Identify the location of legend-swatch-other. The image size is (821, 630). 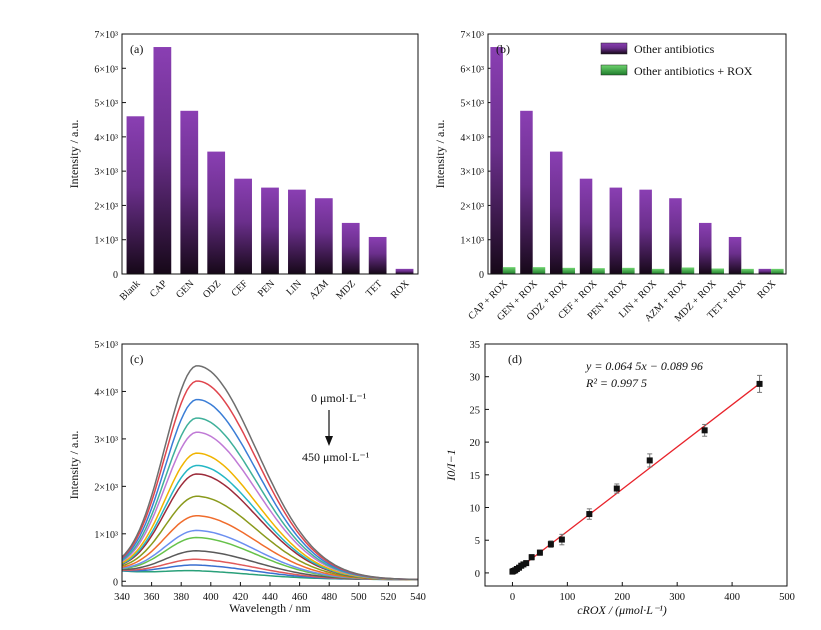
(614, 48).